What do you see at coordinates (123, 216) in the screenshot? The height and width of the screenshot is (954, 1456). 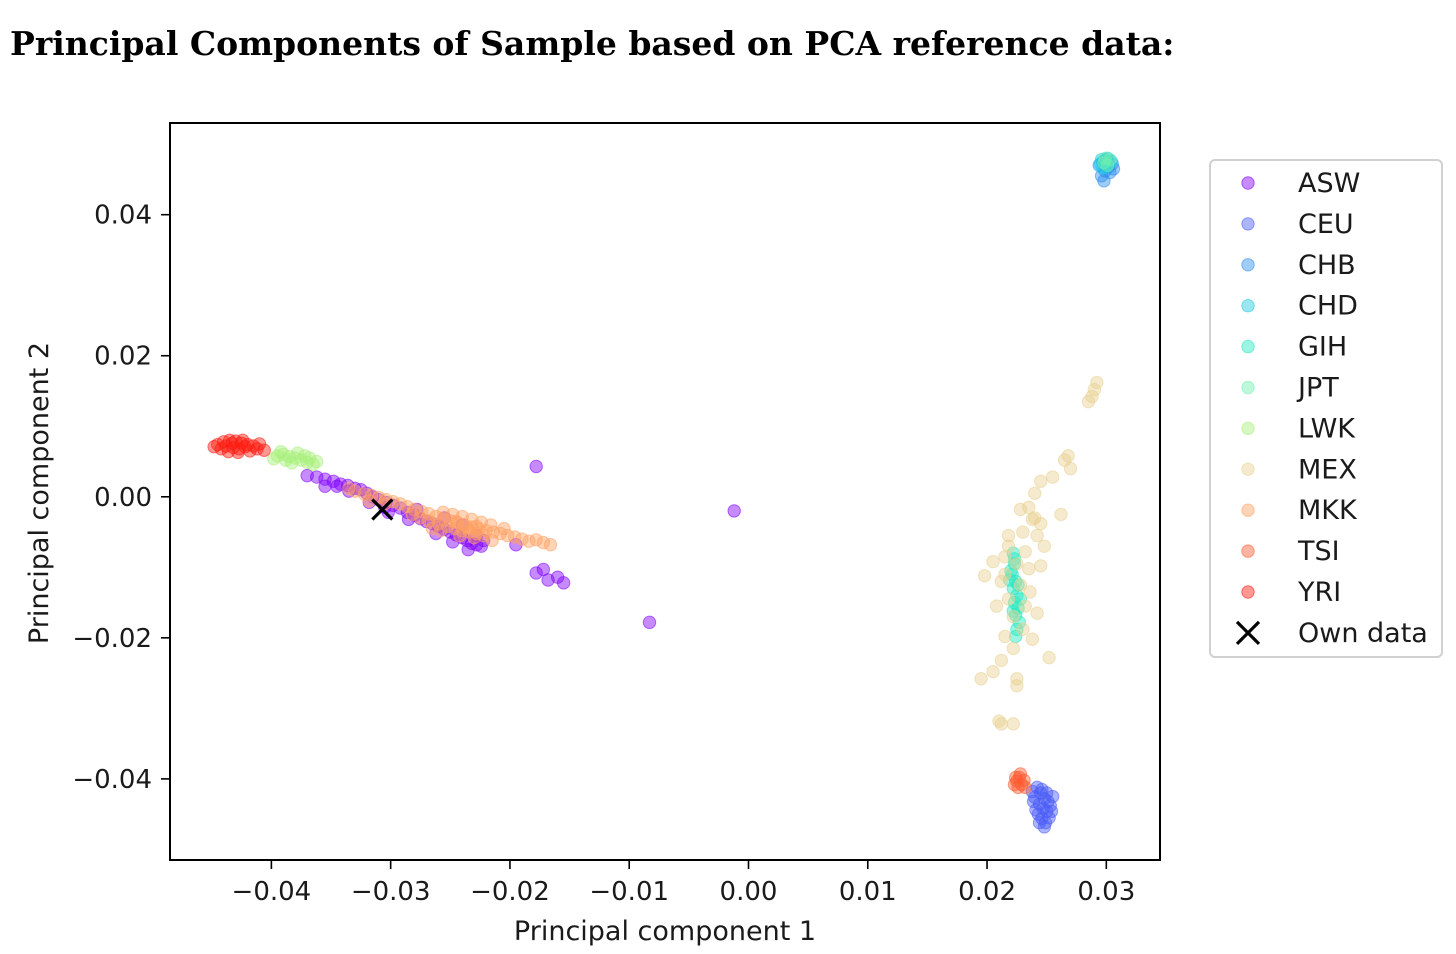 I see `y-tick-label: 0.04` at bounding box center [123, 216].